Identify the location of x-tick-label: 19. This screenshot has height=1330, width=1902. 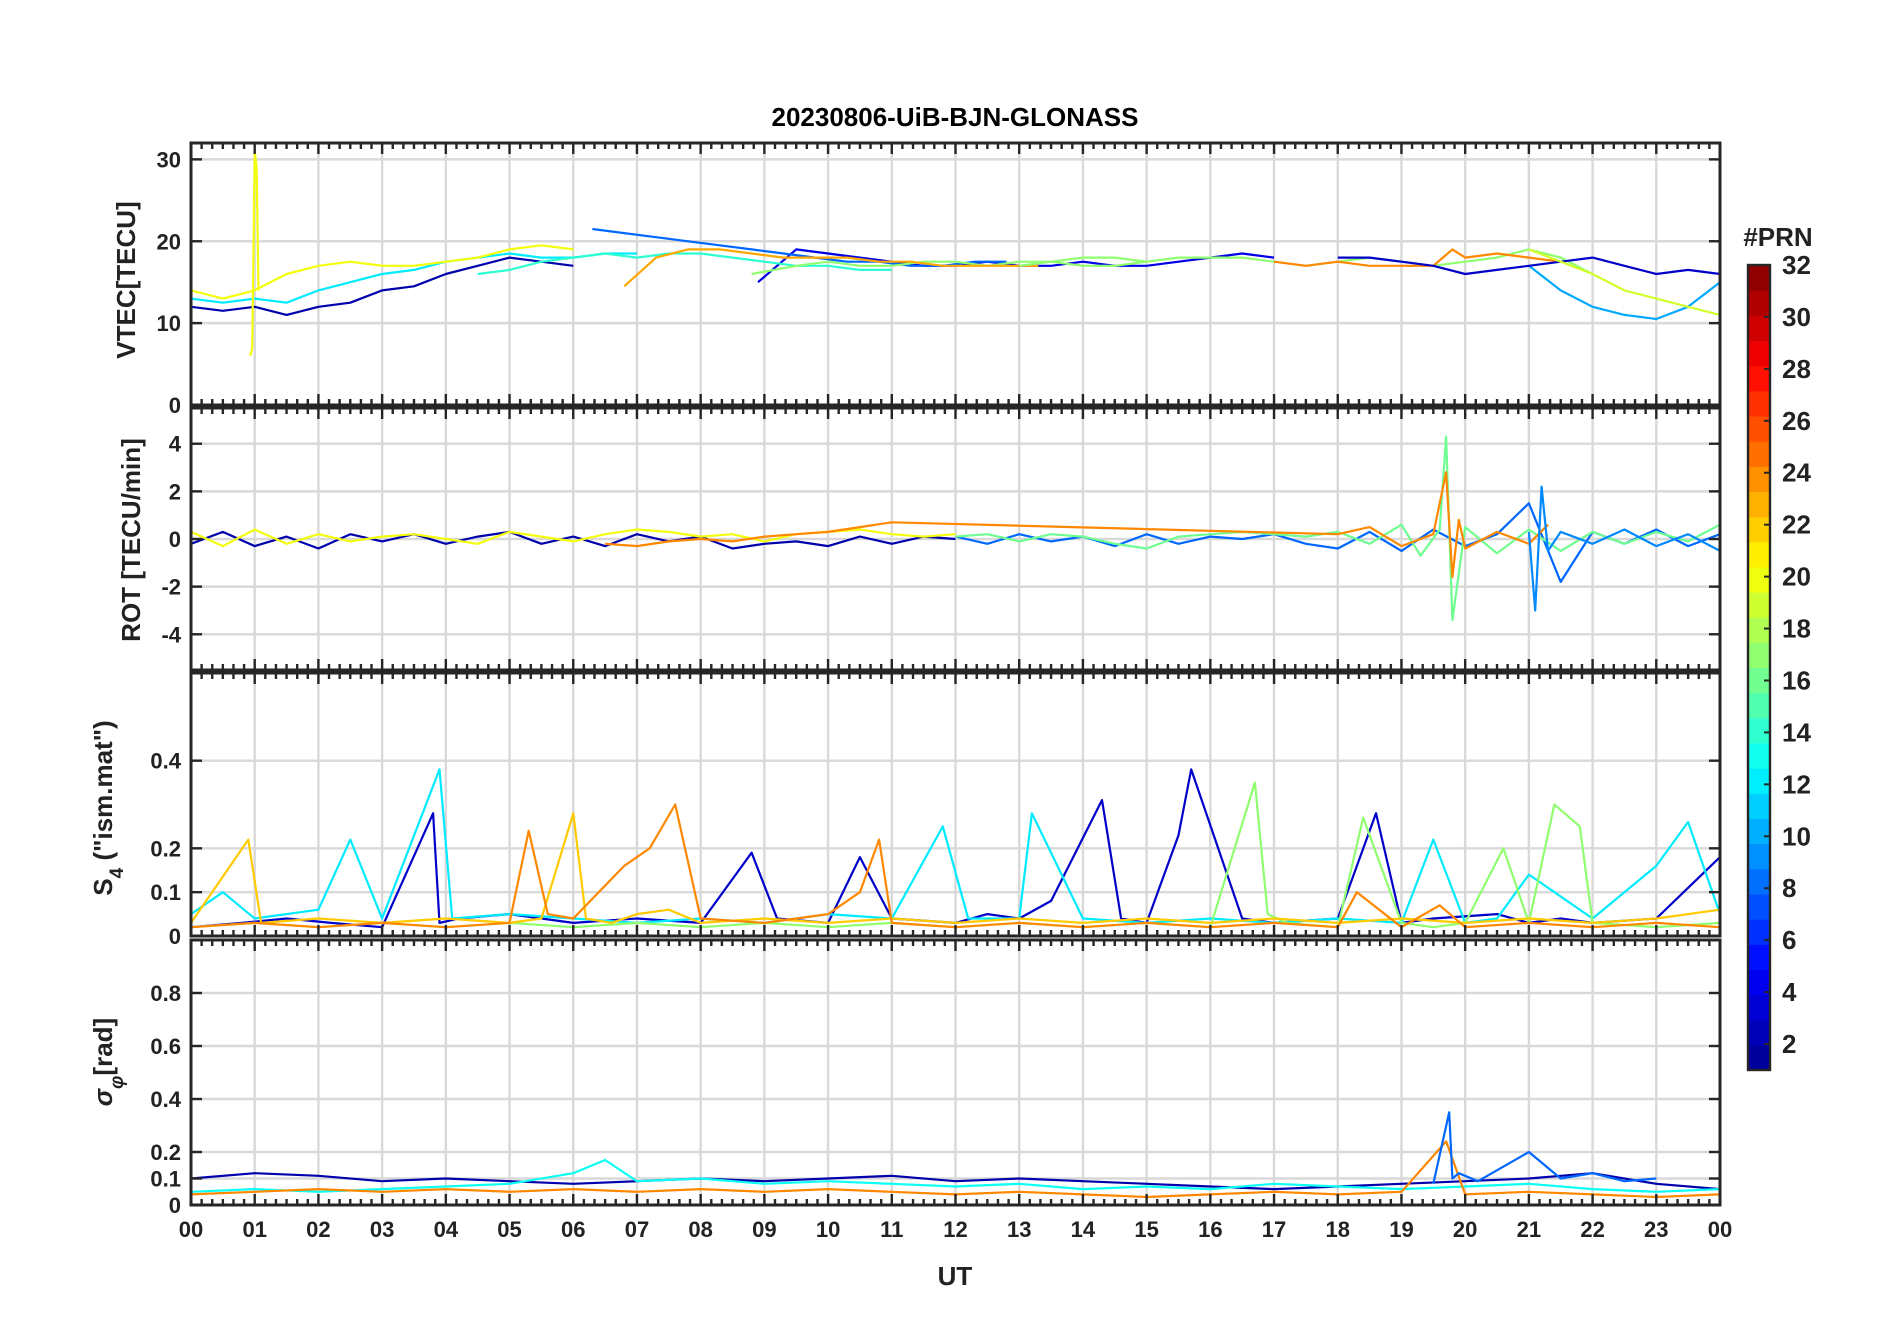
(1401, 1229).